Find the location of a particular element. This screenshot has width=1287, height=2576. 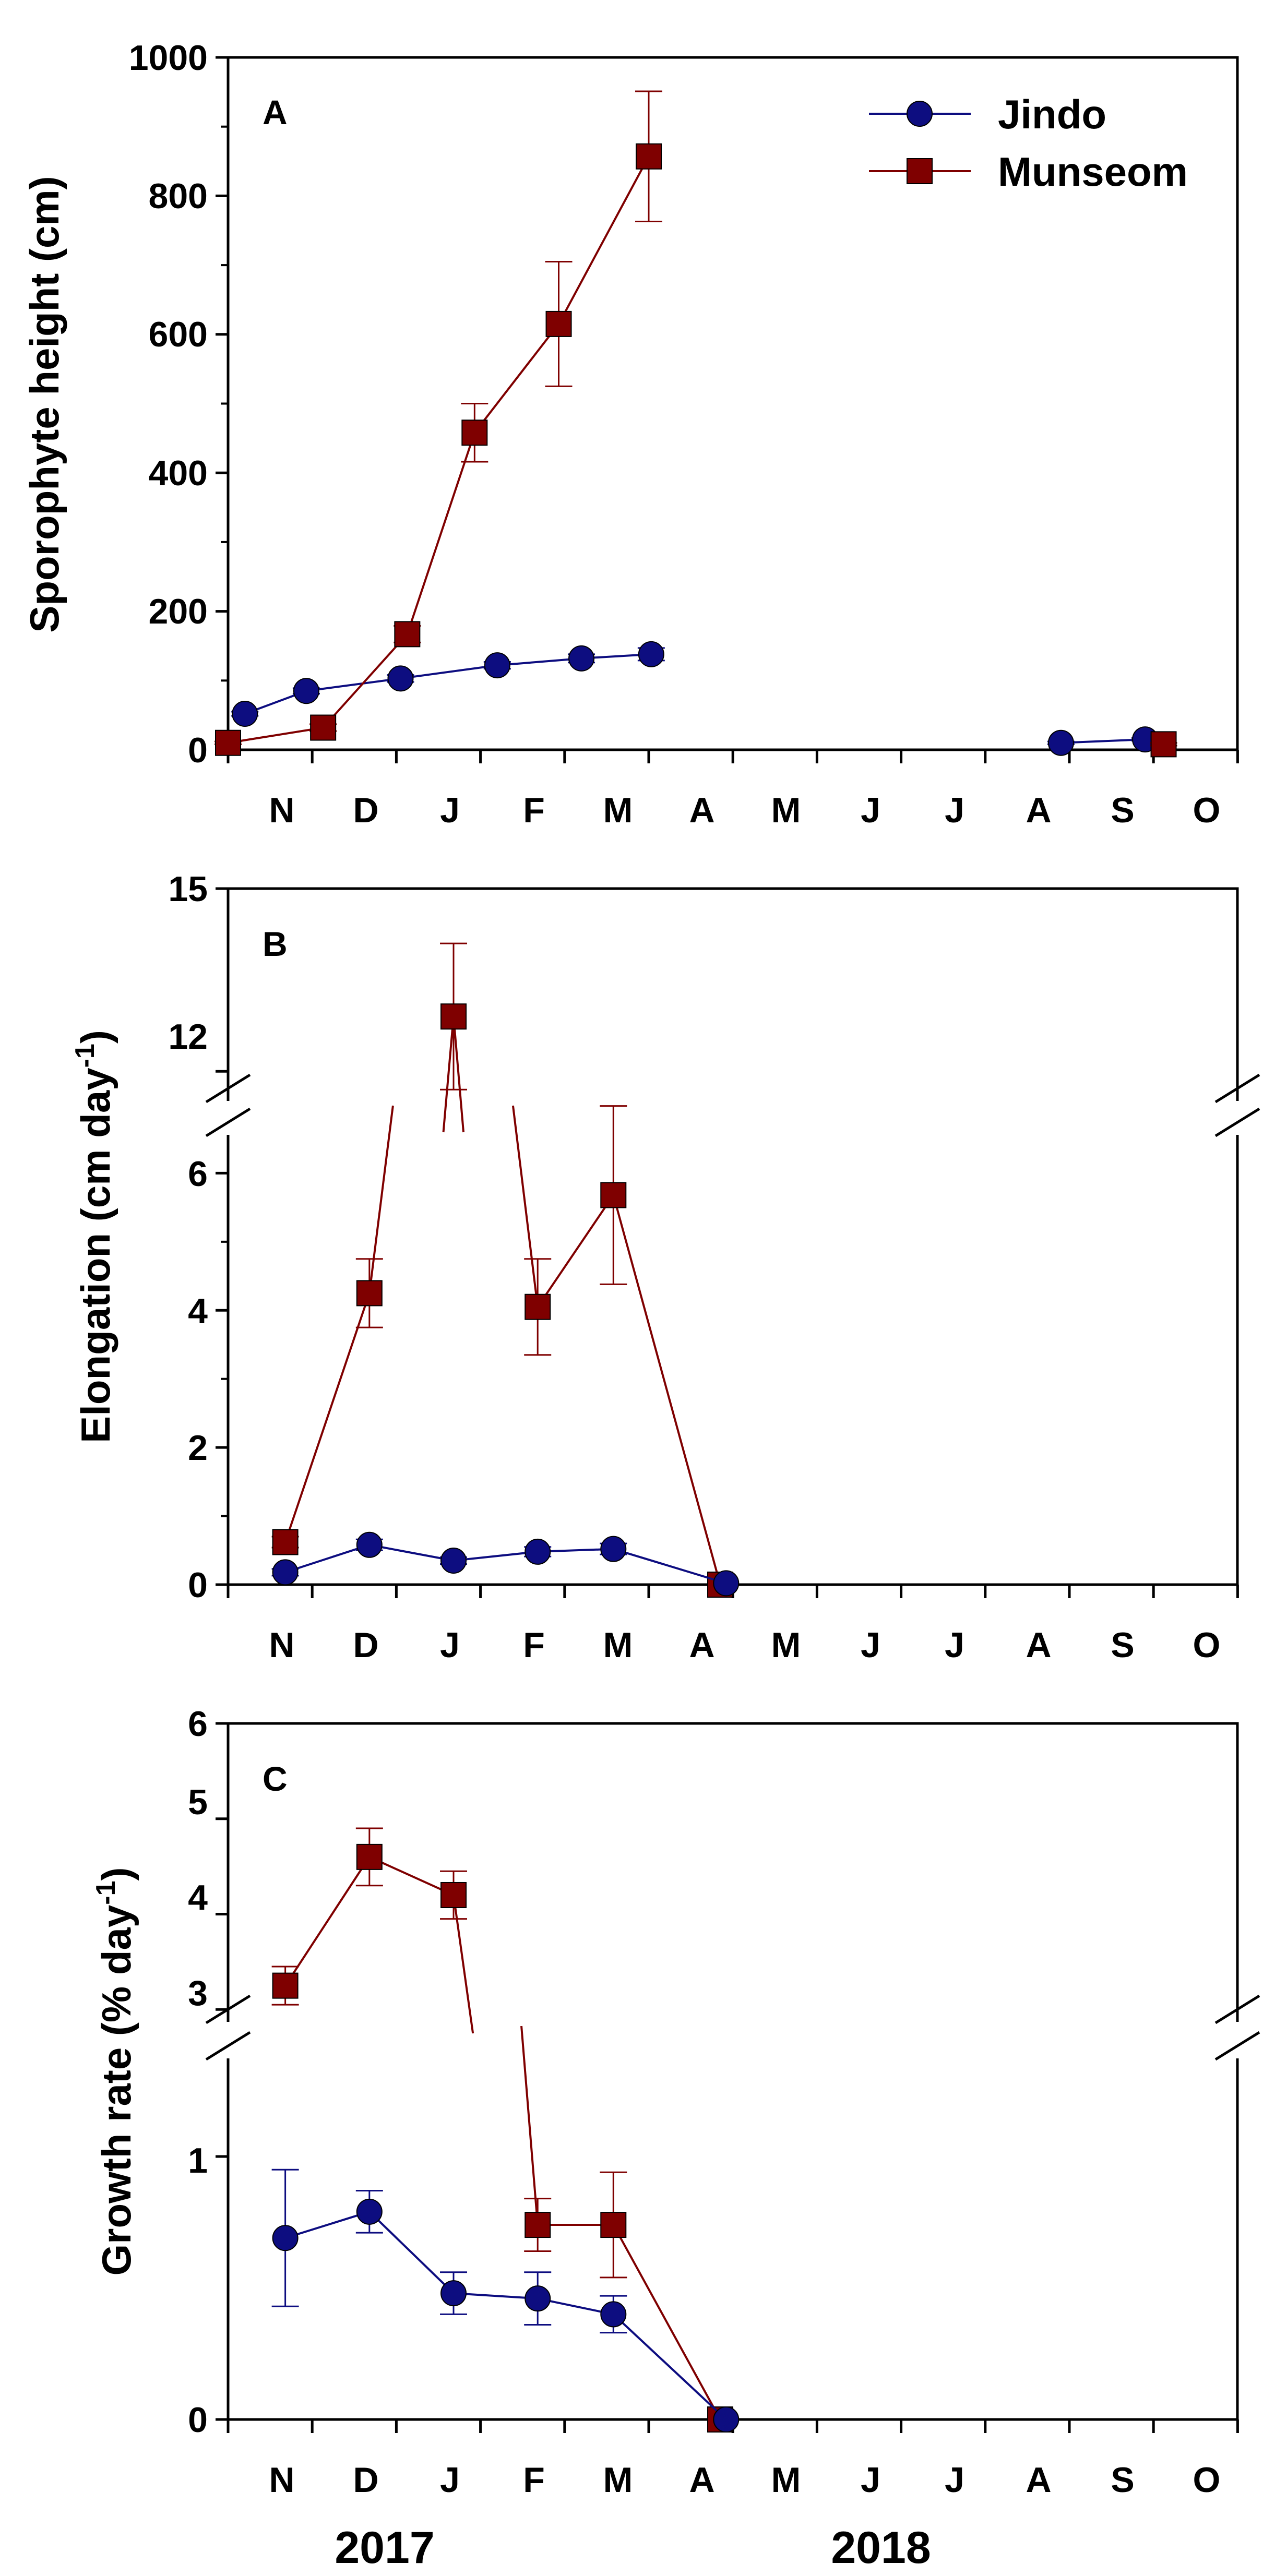

panel-b-month-aug: A is located at coordinates (1038, 1645).